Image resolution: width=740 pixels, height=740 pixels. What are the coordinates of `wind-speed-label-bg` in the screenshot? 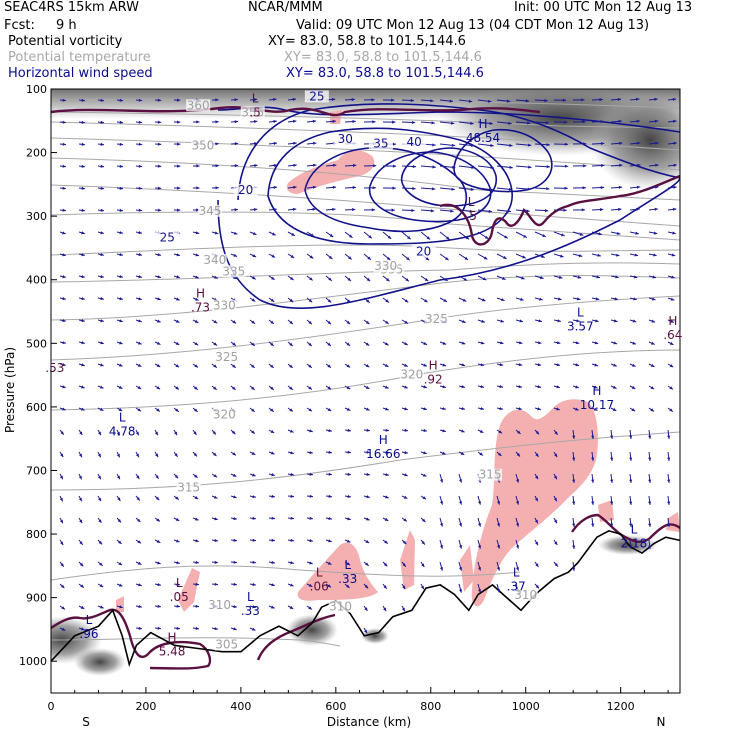 It's located at (380, 143).